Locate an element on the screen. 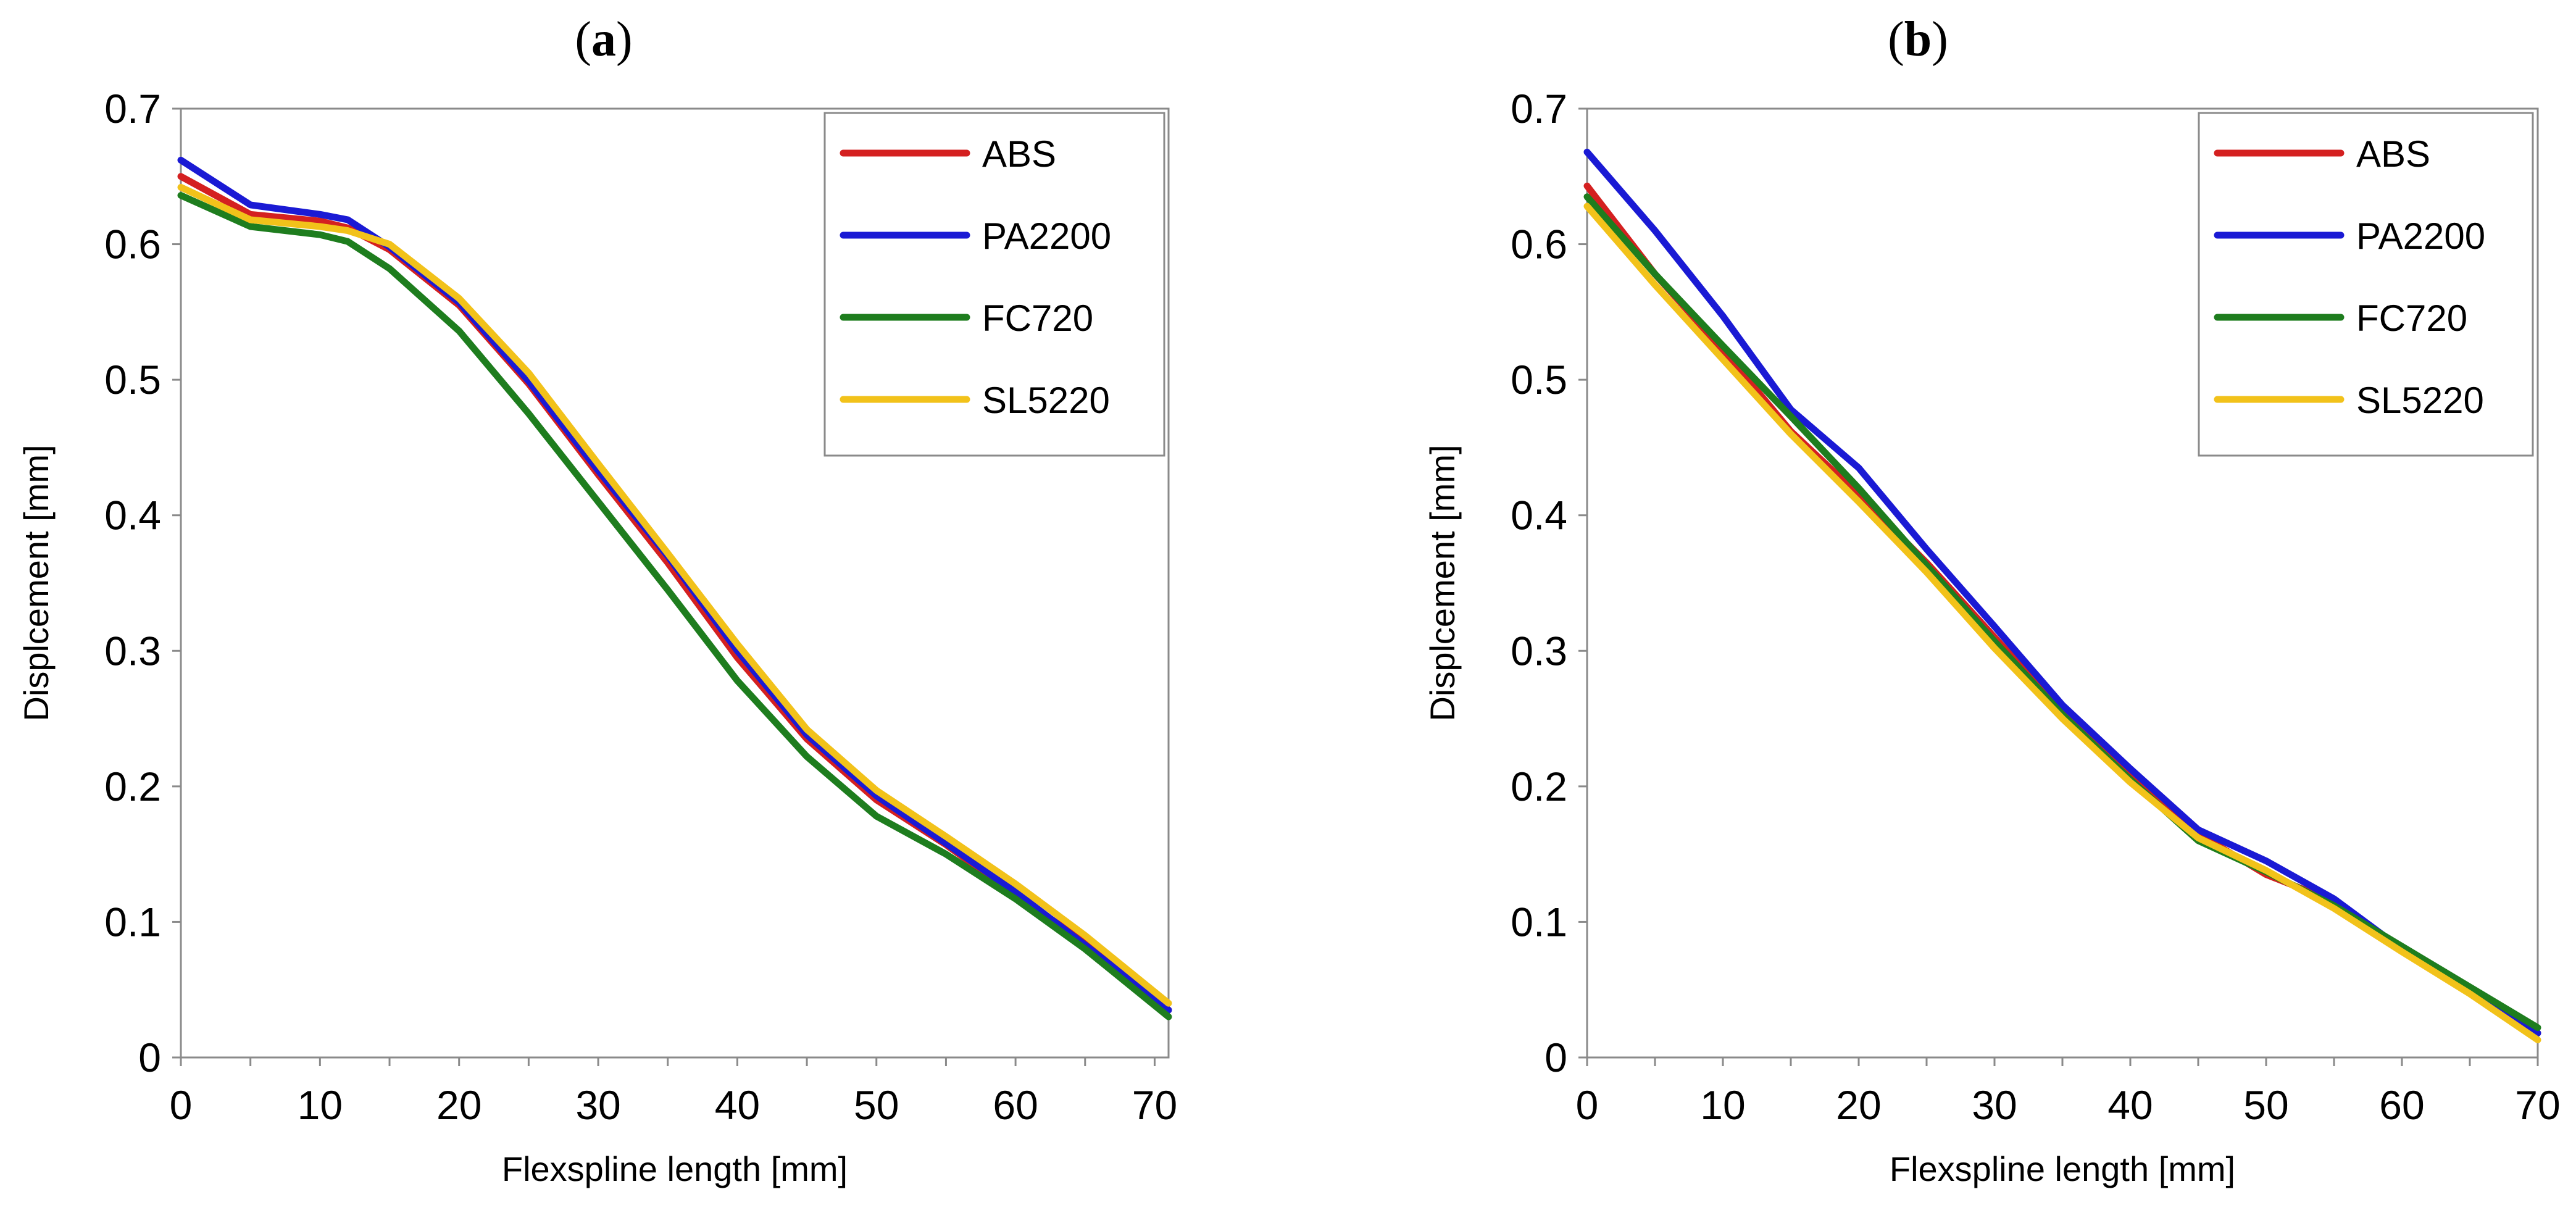  panel-label: (a) is located at coordinates (603, 39).